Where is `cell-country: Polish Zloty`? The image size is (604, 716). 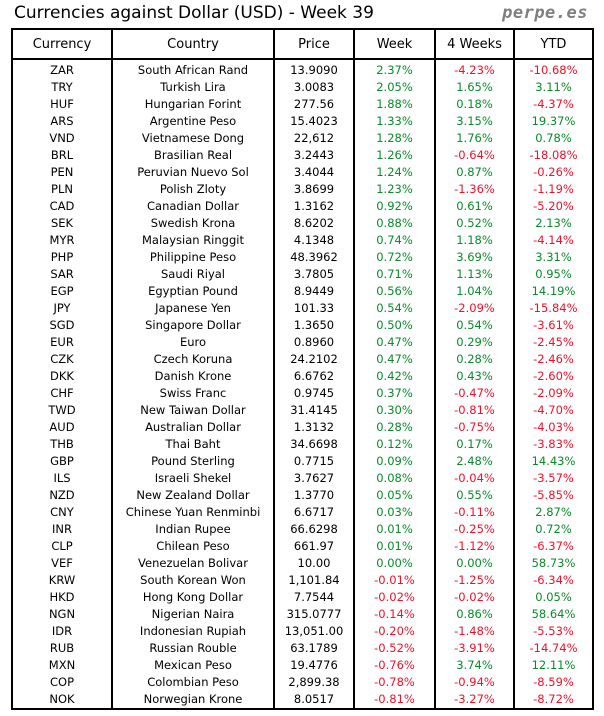
cell-country: Polish Zloty is located at coordinates (193, 189).